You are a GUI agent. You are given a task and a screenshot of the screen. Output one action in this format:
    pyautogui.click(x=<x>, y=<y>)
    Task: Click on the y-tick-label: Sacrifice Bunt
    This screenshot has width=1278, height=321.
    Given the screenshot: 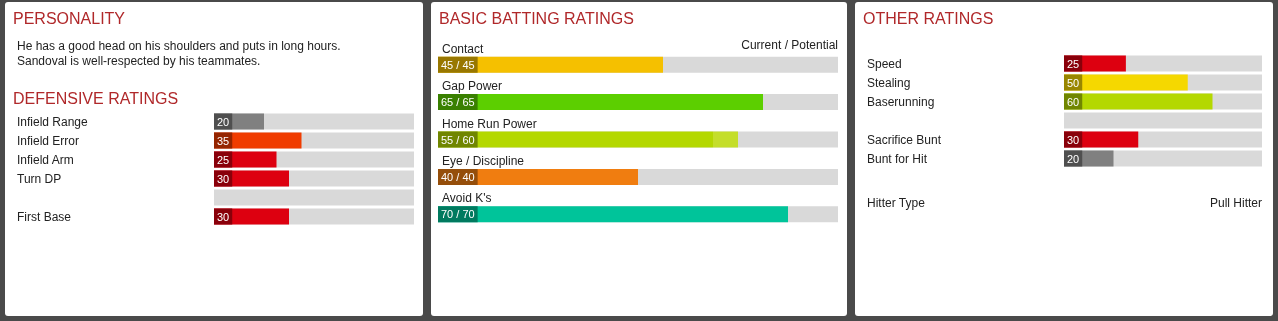 What is the action you would take?
    pyautogui.click(x=904, y=139)
    